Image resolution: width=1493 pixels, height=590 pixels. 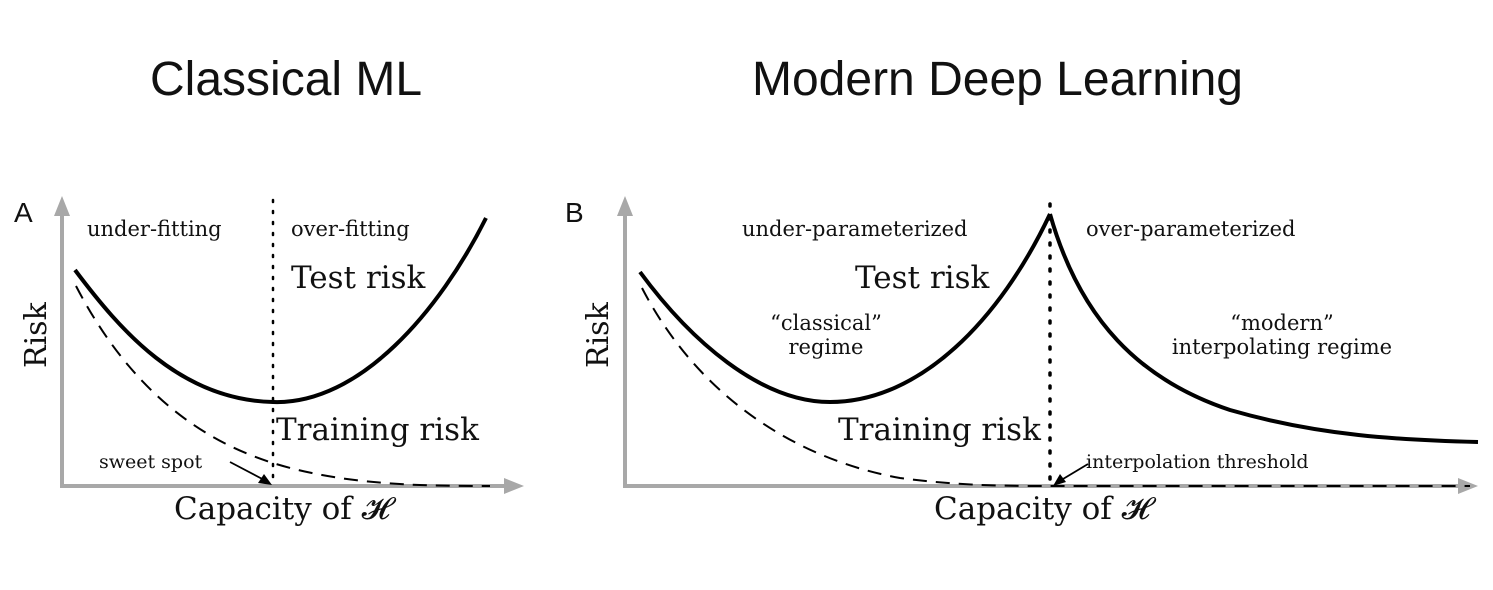 What do you see at coordinates (36, 334) in the screenshot?
I see `panel-a-y-axis-label: Risk` at bounding box center [36, 334].